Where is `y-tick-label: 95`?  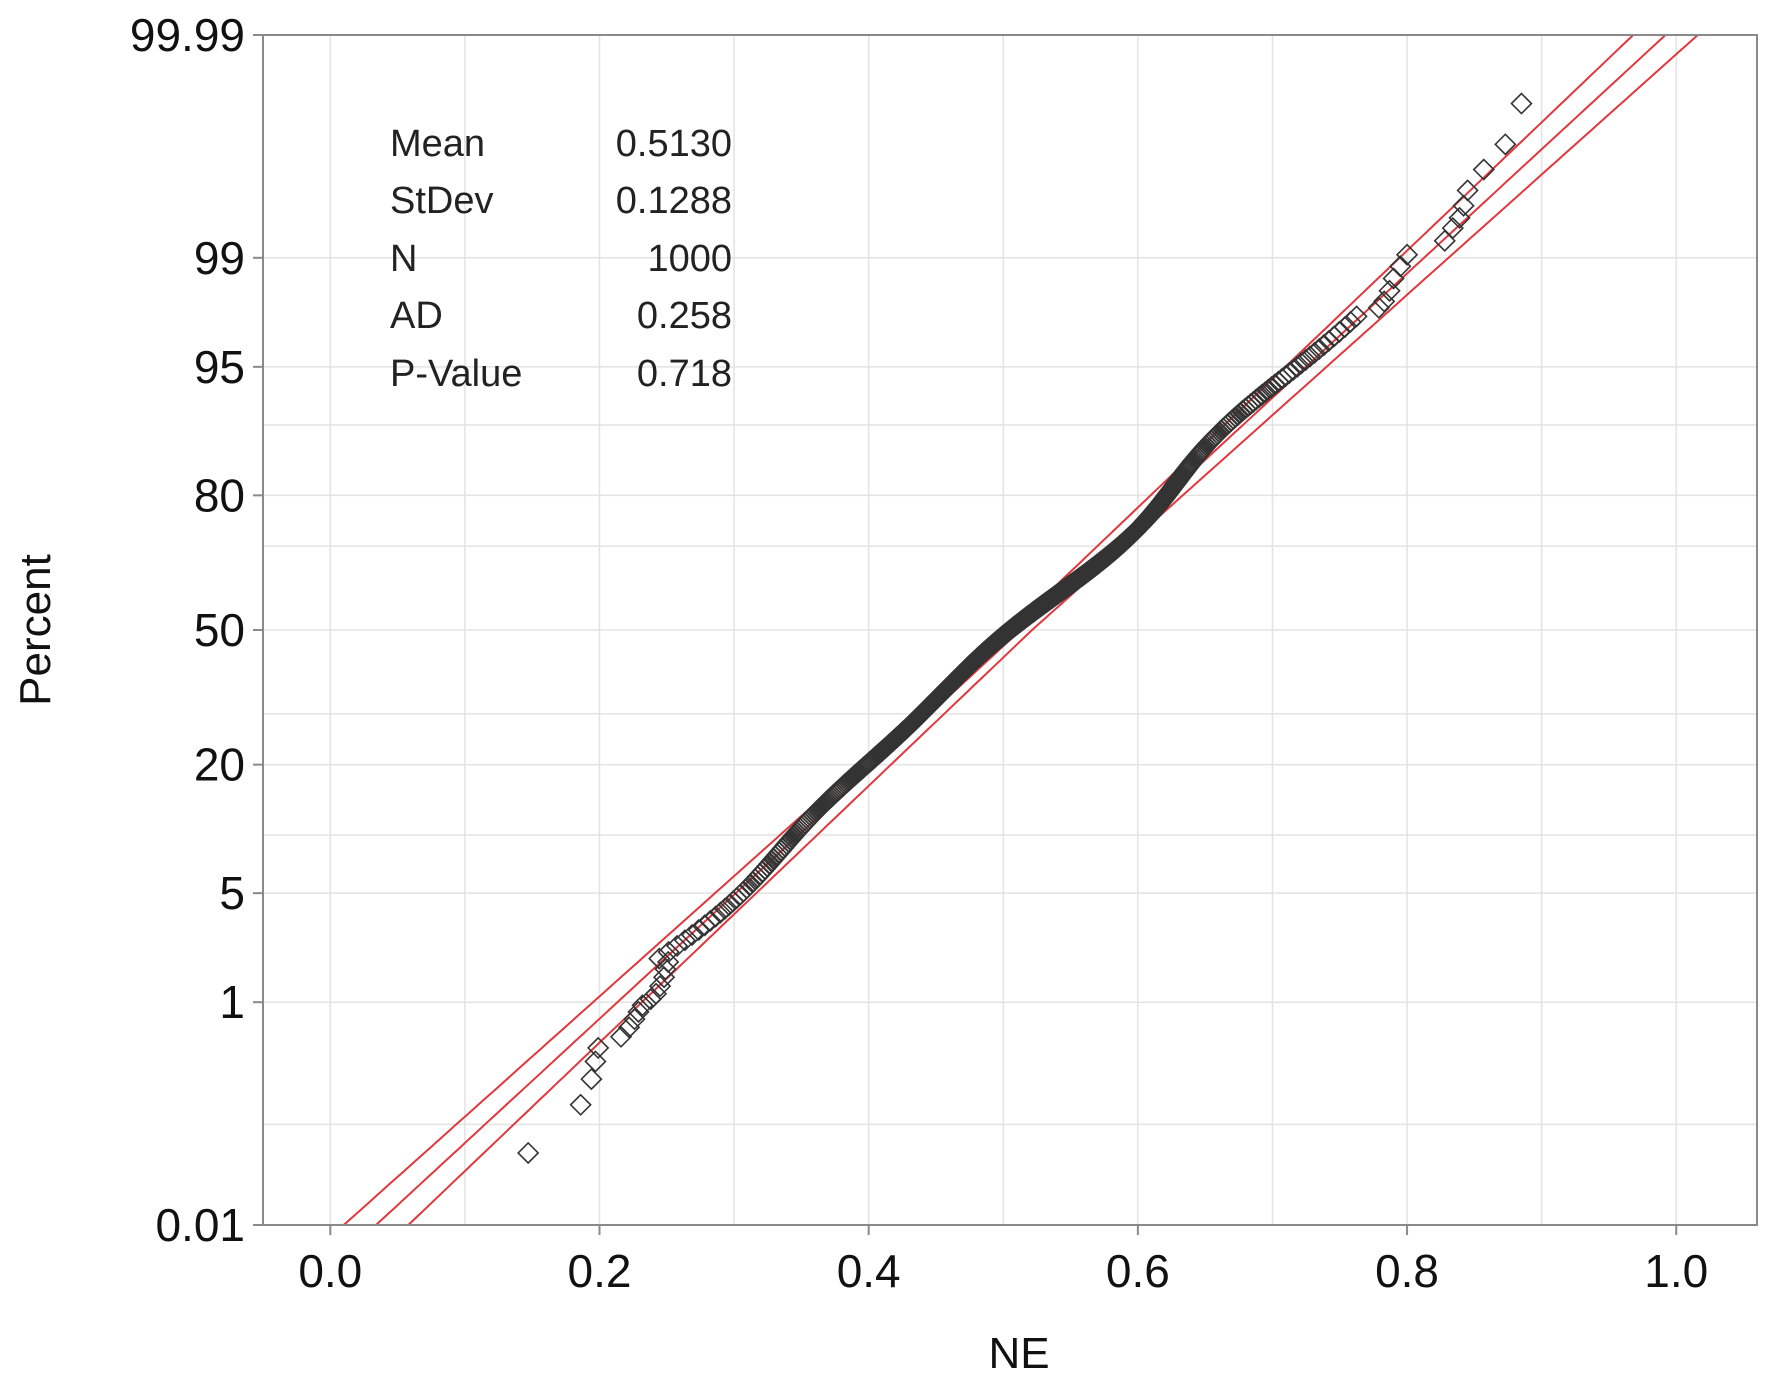
y-tick-label: 95 is located at coordinates (219, 367).